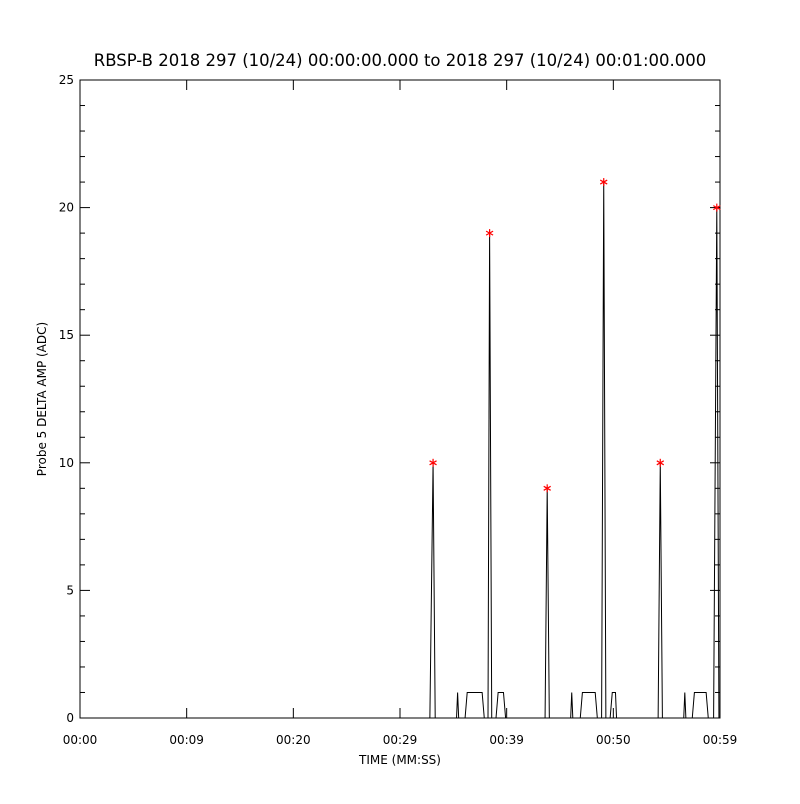 Image resolution: width=800 pixels, height=804 pixels. I want to click on x-axis-title: TIME (MM:SS), so click(399, 760).